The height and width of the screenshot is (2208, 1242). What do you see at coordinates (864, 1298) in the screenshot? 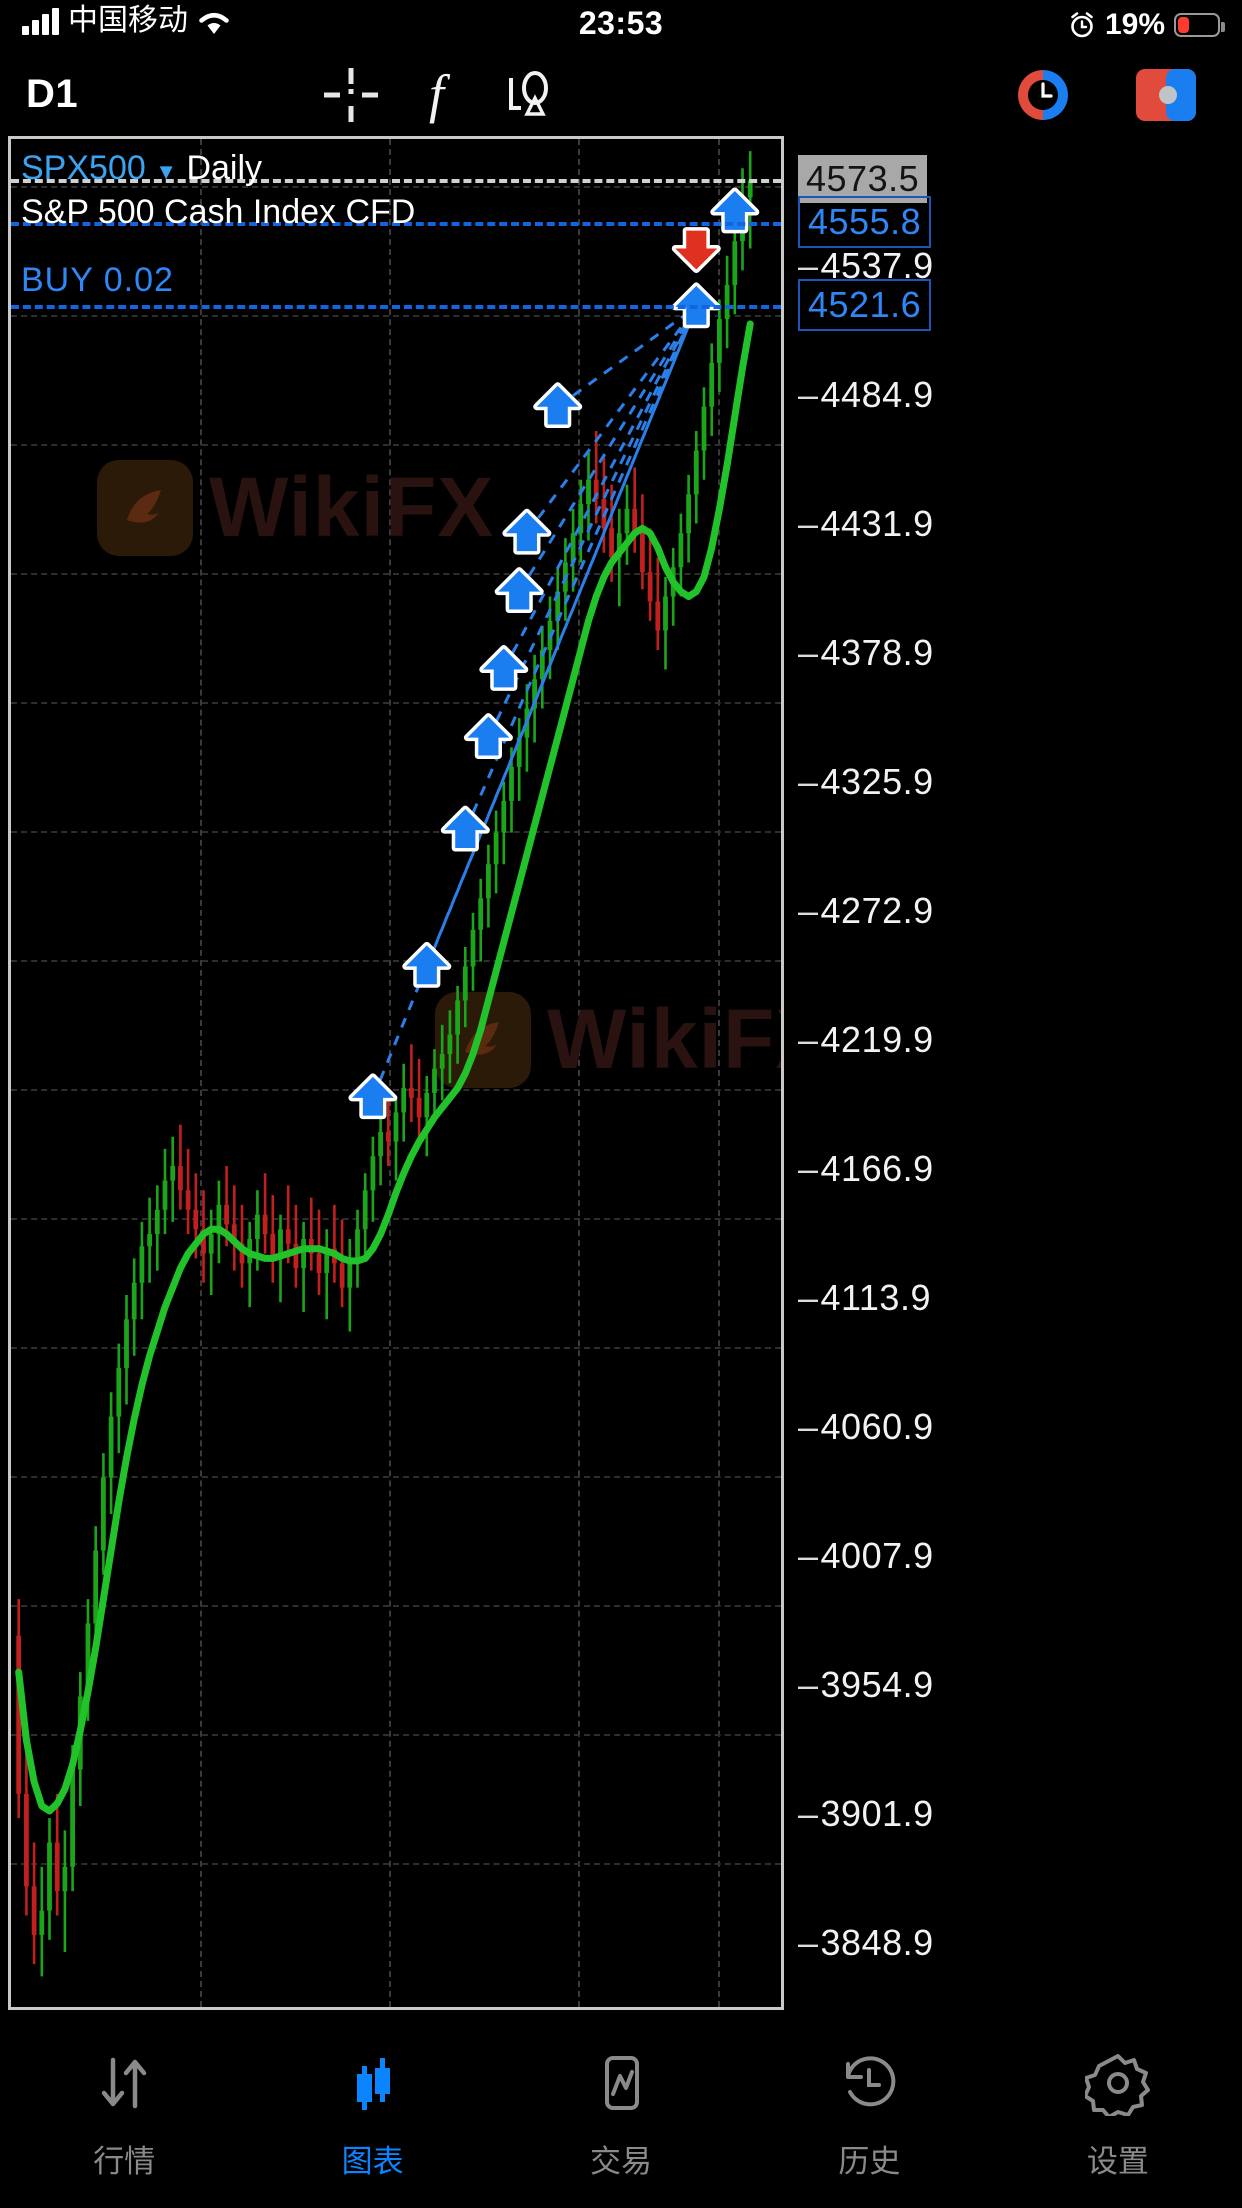
I see `price-axis-tick: 4113.9` at bounding box center [864, 1298].